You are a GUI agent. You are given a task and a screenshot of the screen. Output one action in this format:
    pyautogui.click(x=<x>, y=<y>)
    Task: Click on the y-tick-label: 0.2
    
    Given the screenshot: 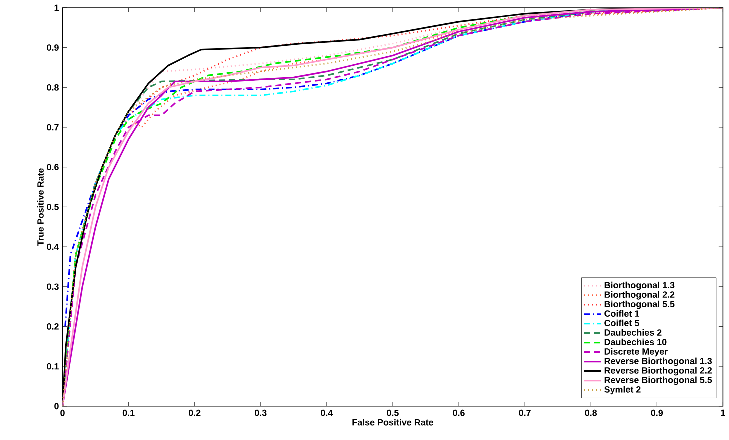 What is the action you would take?
    pyautogui.click(x=53, y=326)
    